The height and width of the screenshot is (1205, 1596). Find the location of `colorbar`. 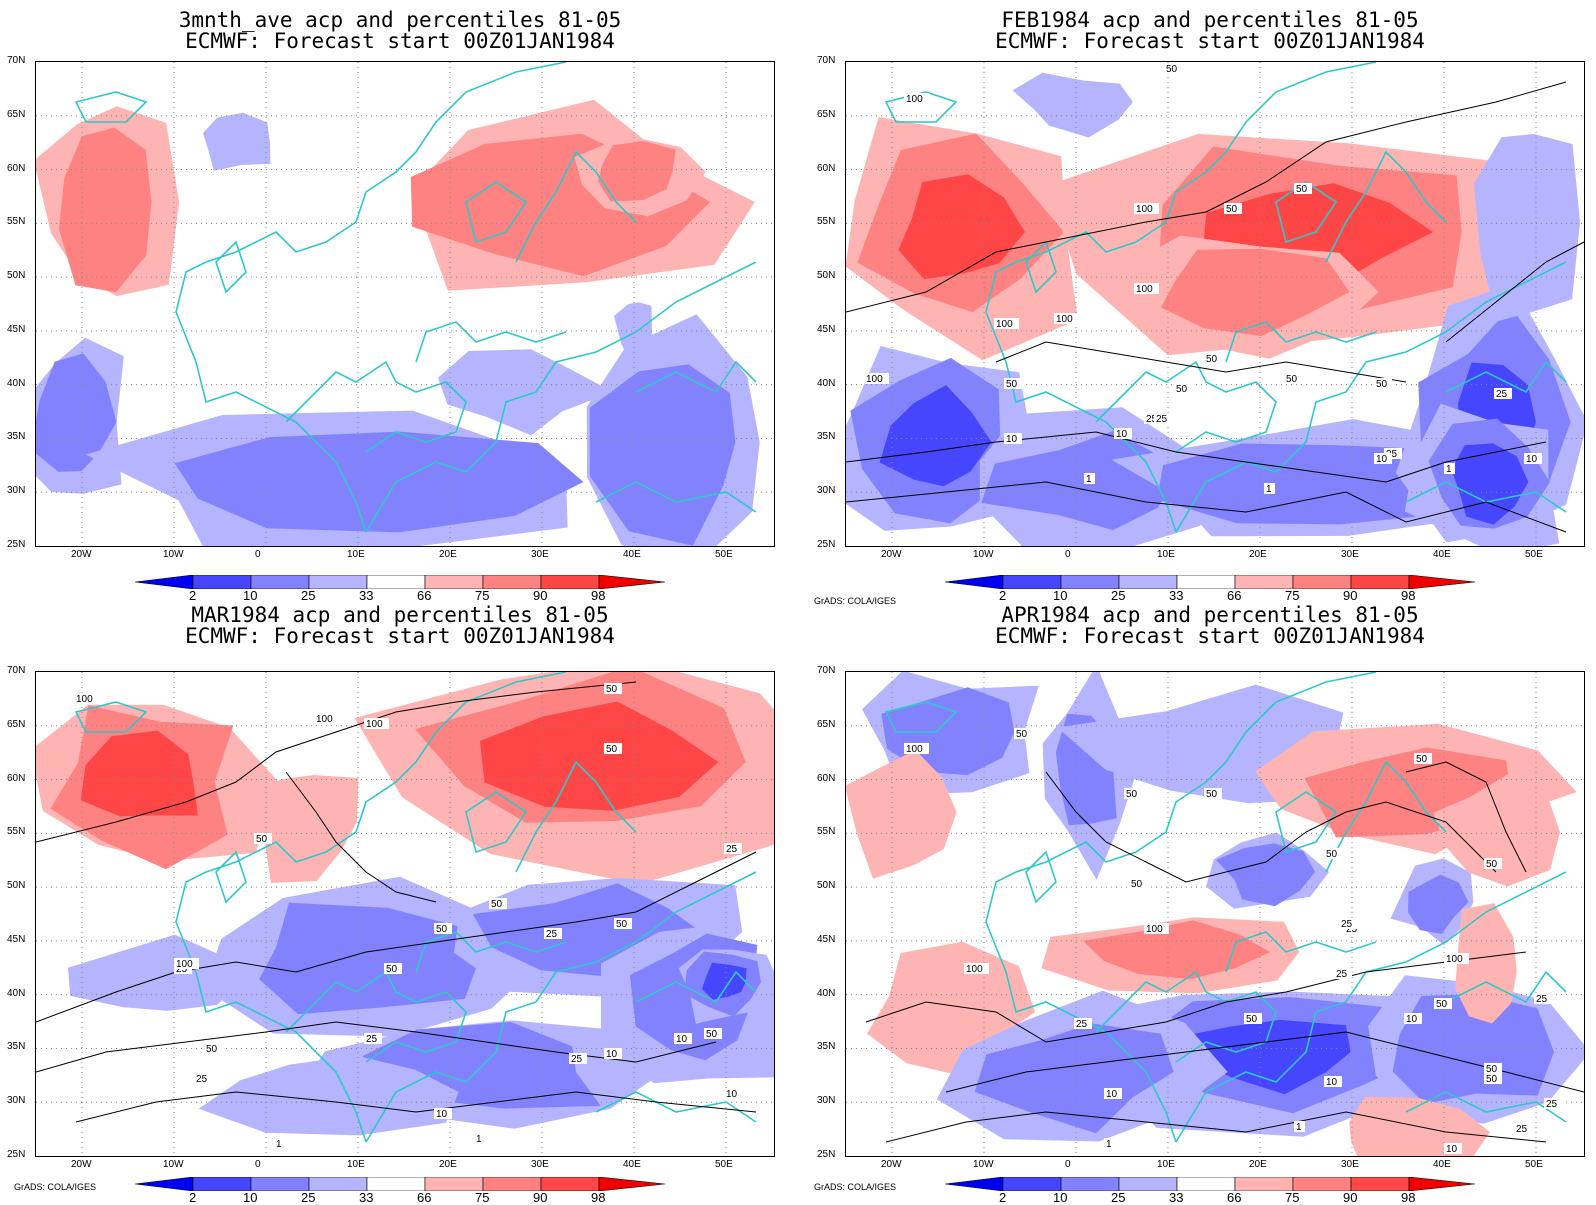

colorbar is located at coordinates (1210, 582).